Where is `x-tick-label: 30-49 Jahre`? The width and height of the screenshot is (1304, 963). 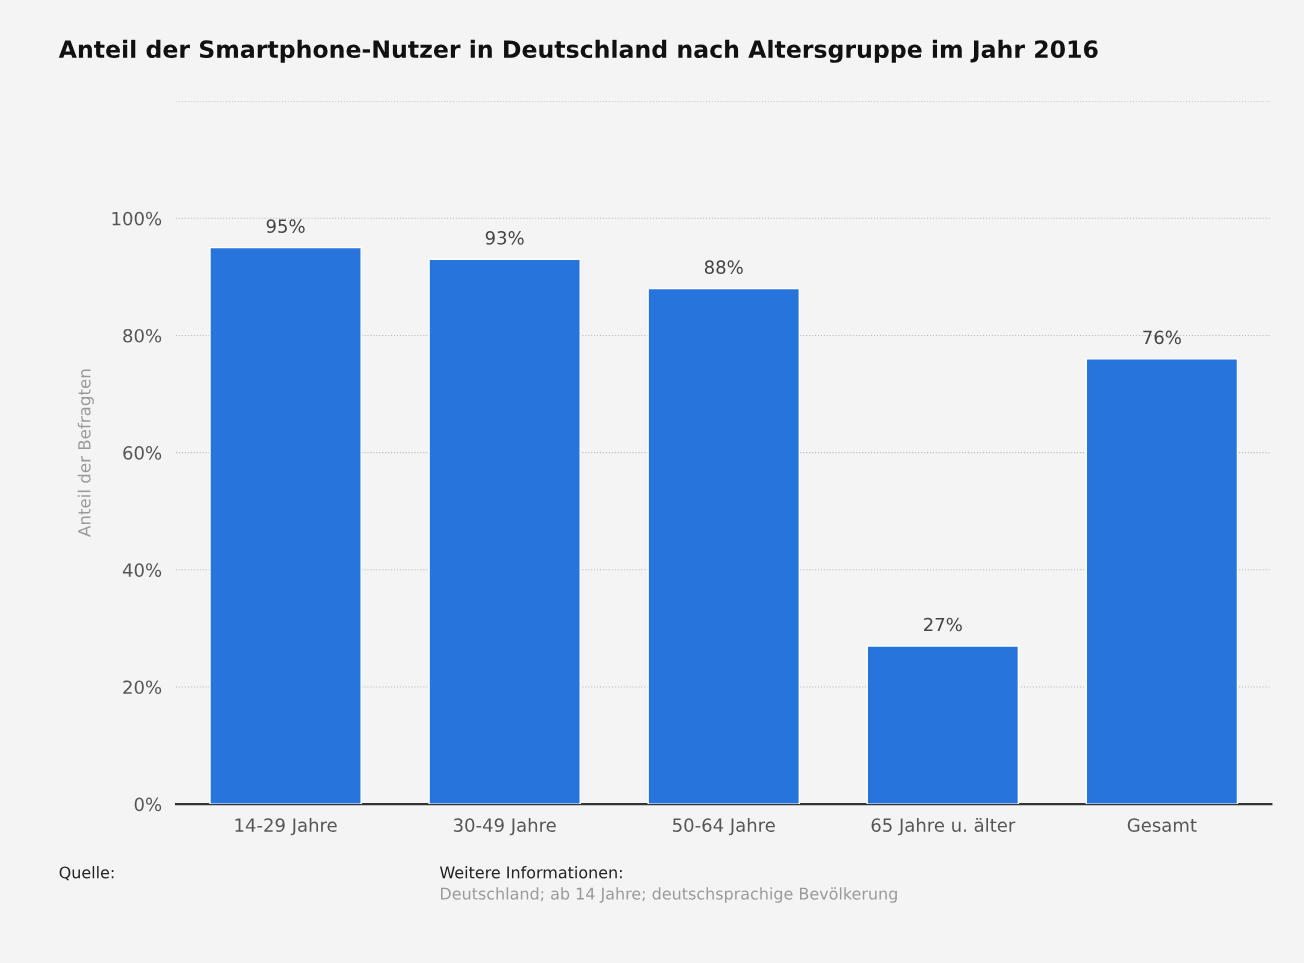 x-tick-label: 30-49 Jahre is located at coordinates (504, 826).